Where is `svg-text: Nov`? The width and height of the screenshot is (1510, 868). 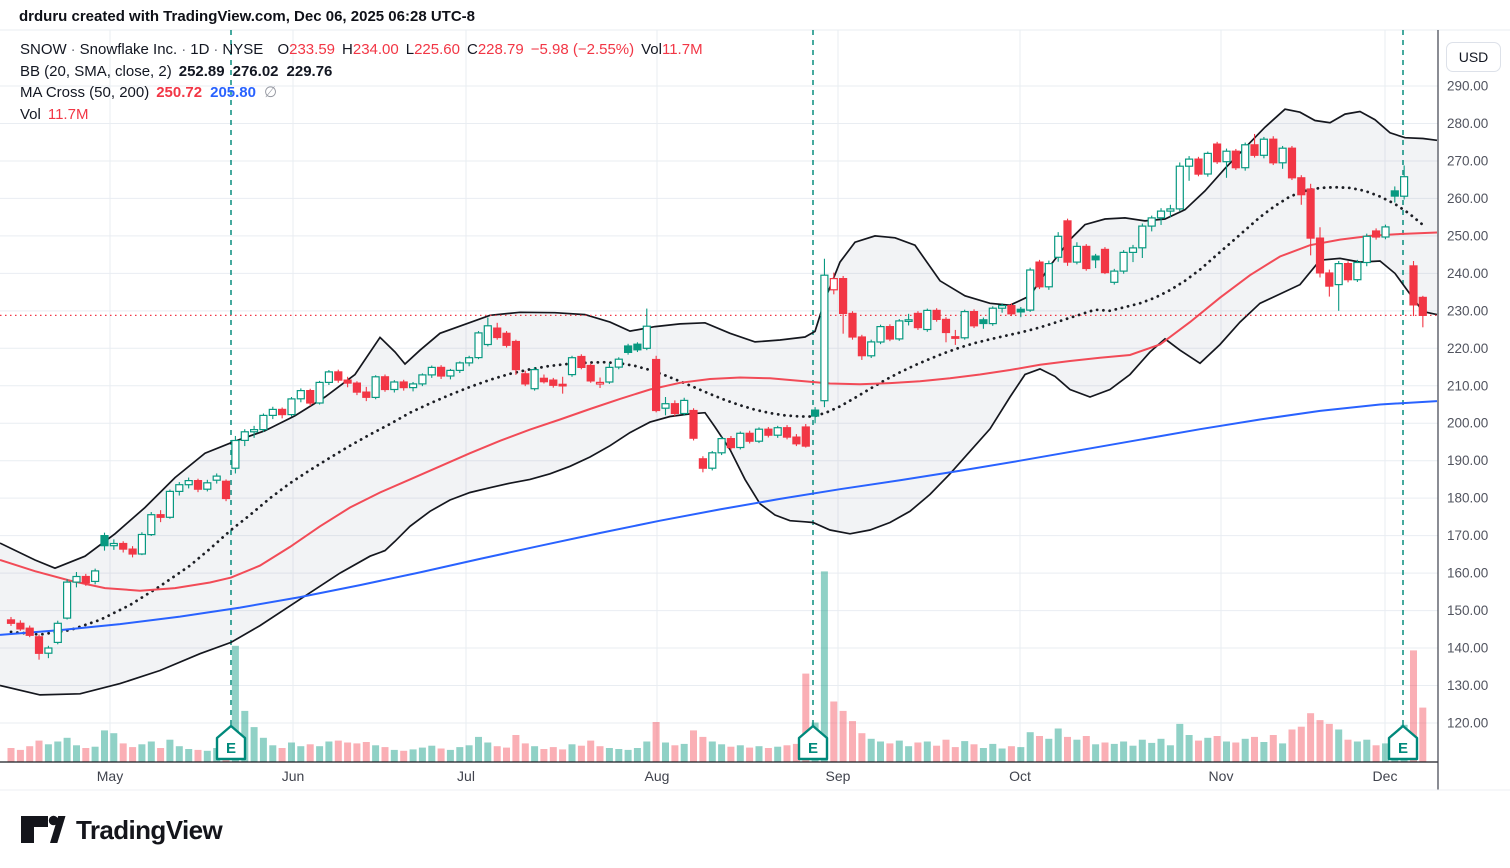
svg-text: Nov is located at coordinates (1221, 776).